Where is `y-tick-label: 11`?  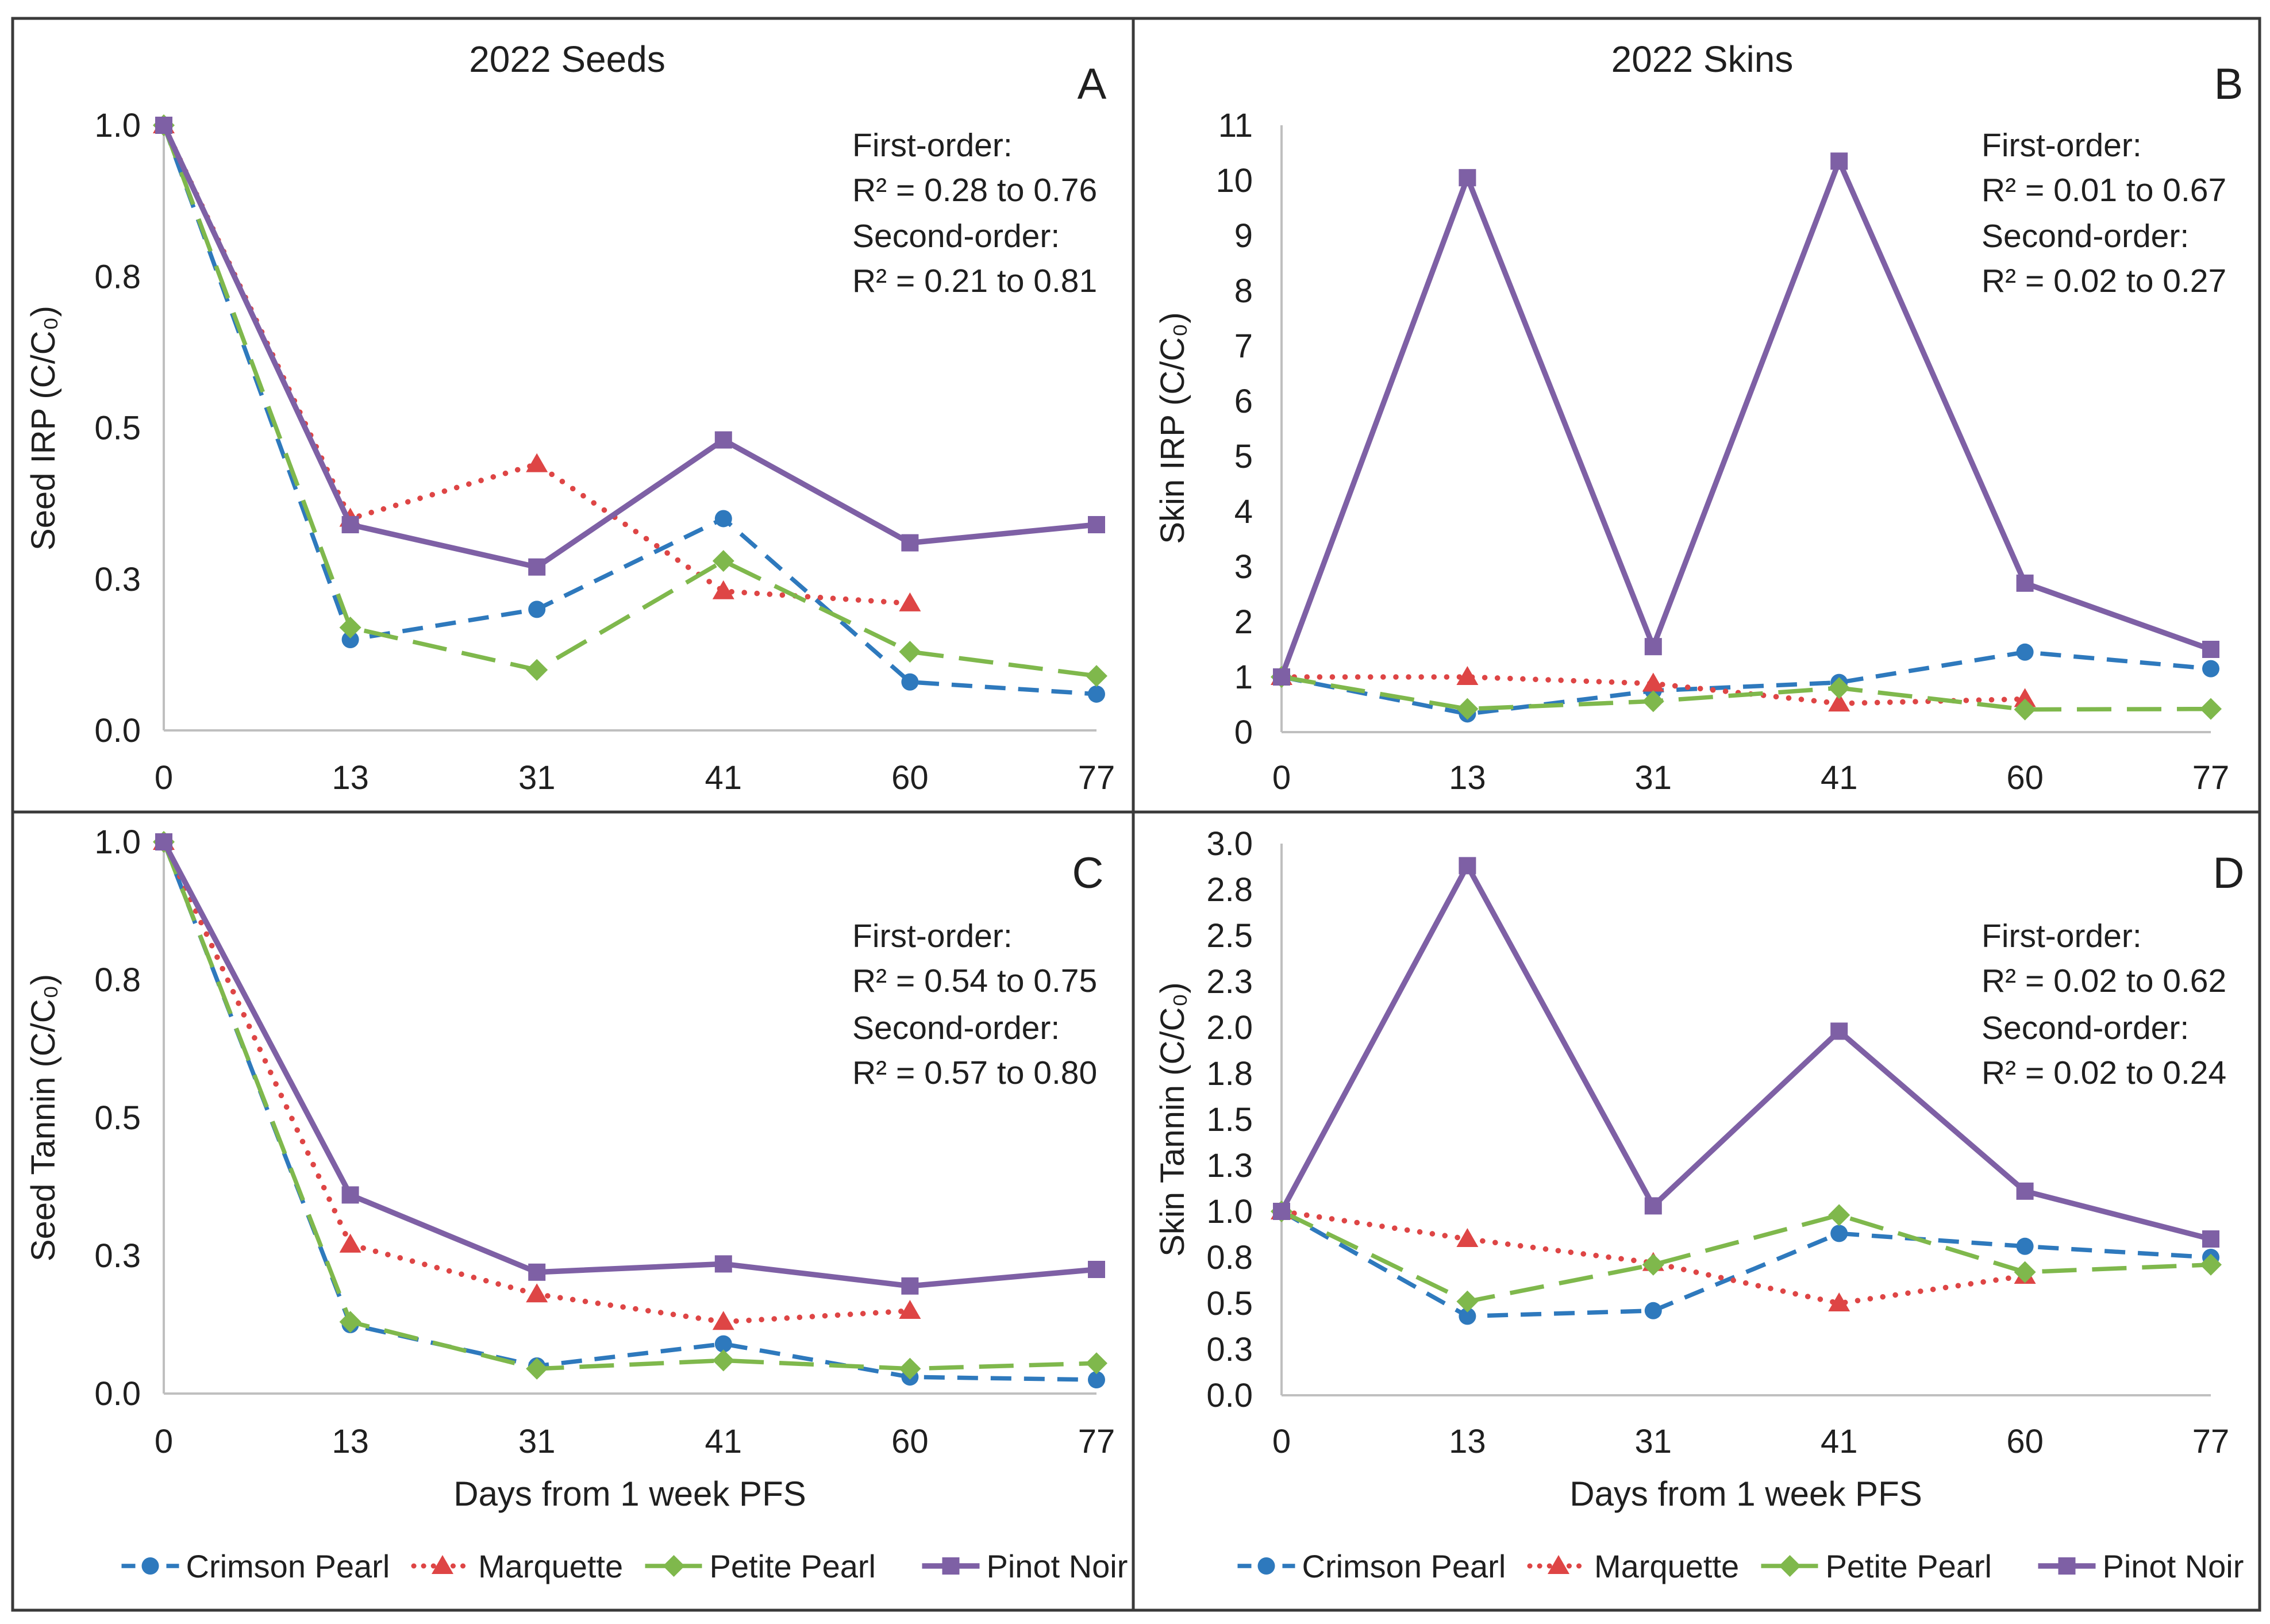 y-tick-label: 11 is located at coordinates (1235, 125).